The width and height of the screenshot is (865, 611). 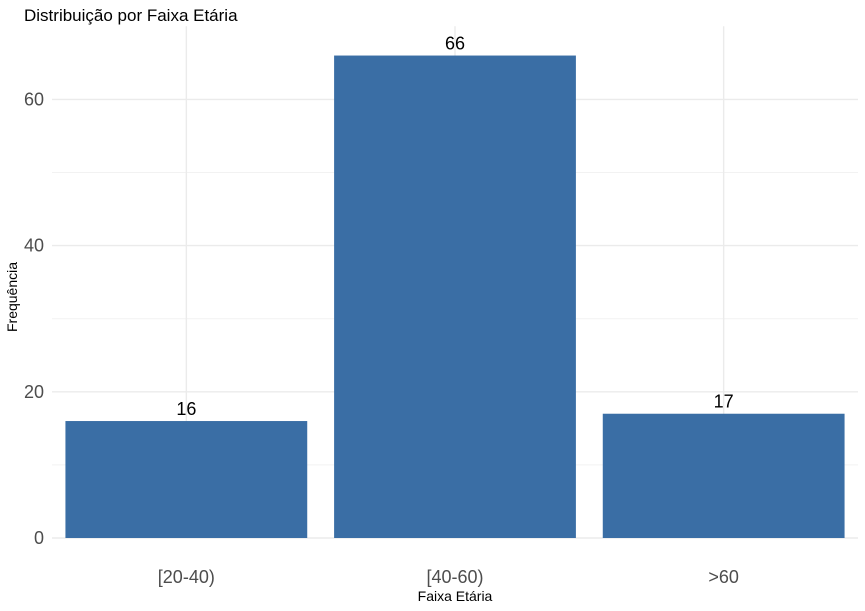 What do you see at coordinates (12, 297) in the screenshot?
I see `y-axis-title: Frequência` at bounding box center [12, 297].